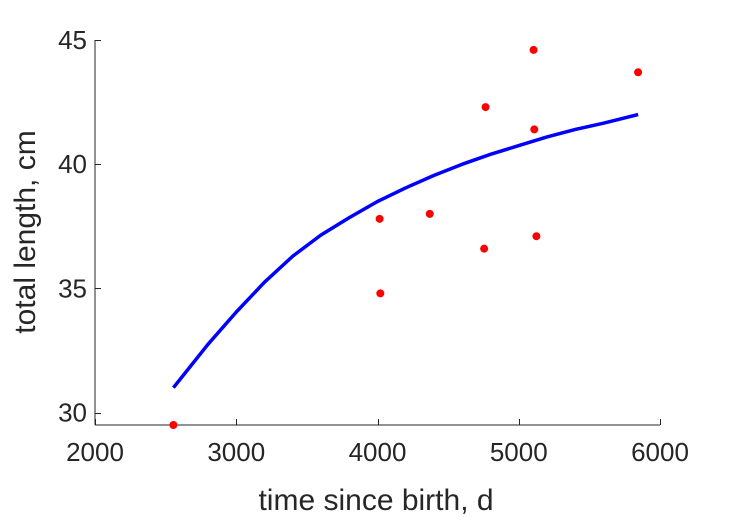 This screenshot has height=521, width=729. I want to click on y-axis-ticks: 30 35 40 45, so click(79, 226).